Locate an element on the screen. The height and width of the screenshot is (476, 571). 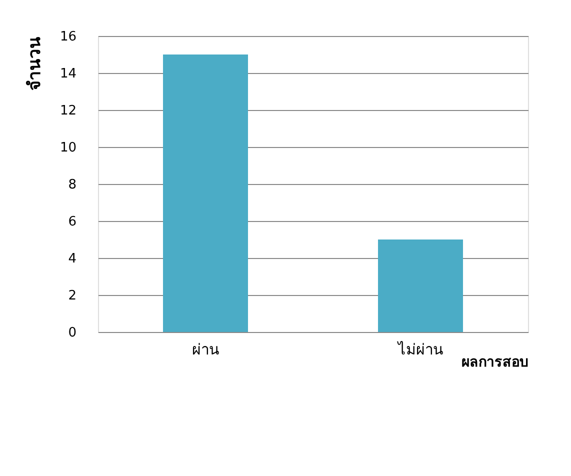
y-tick-label: 6 is located at coordinates (72, 222).